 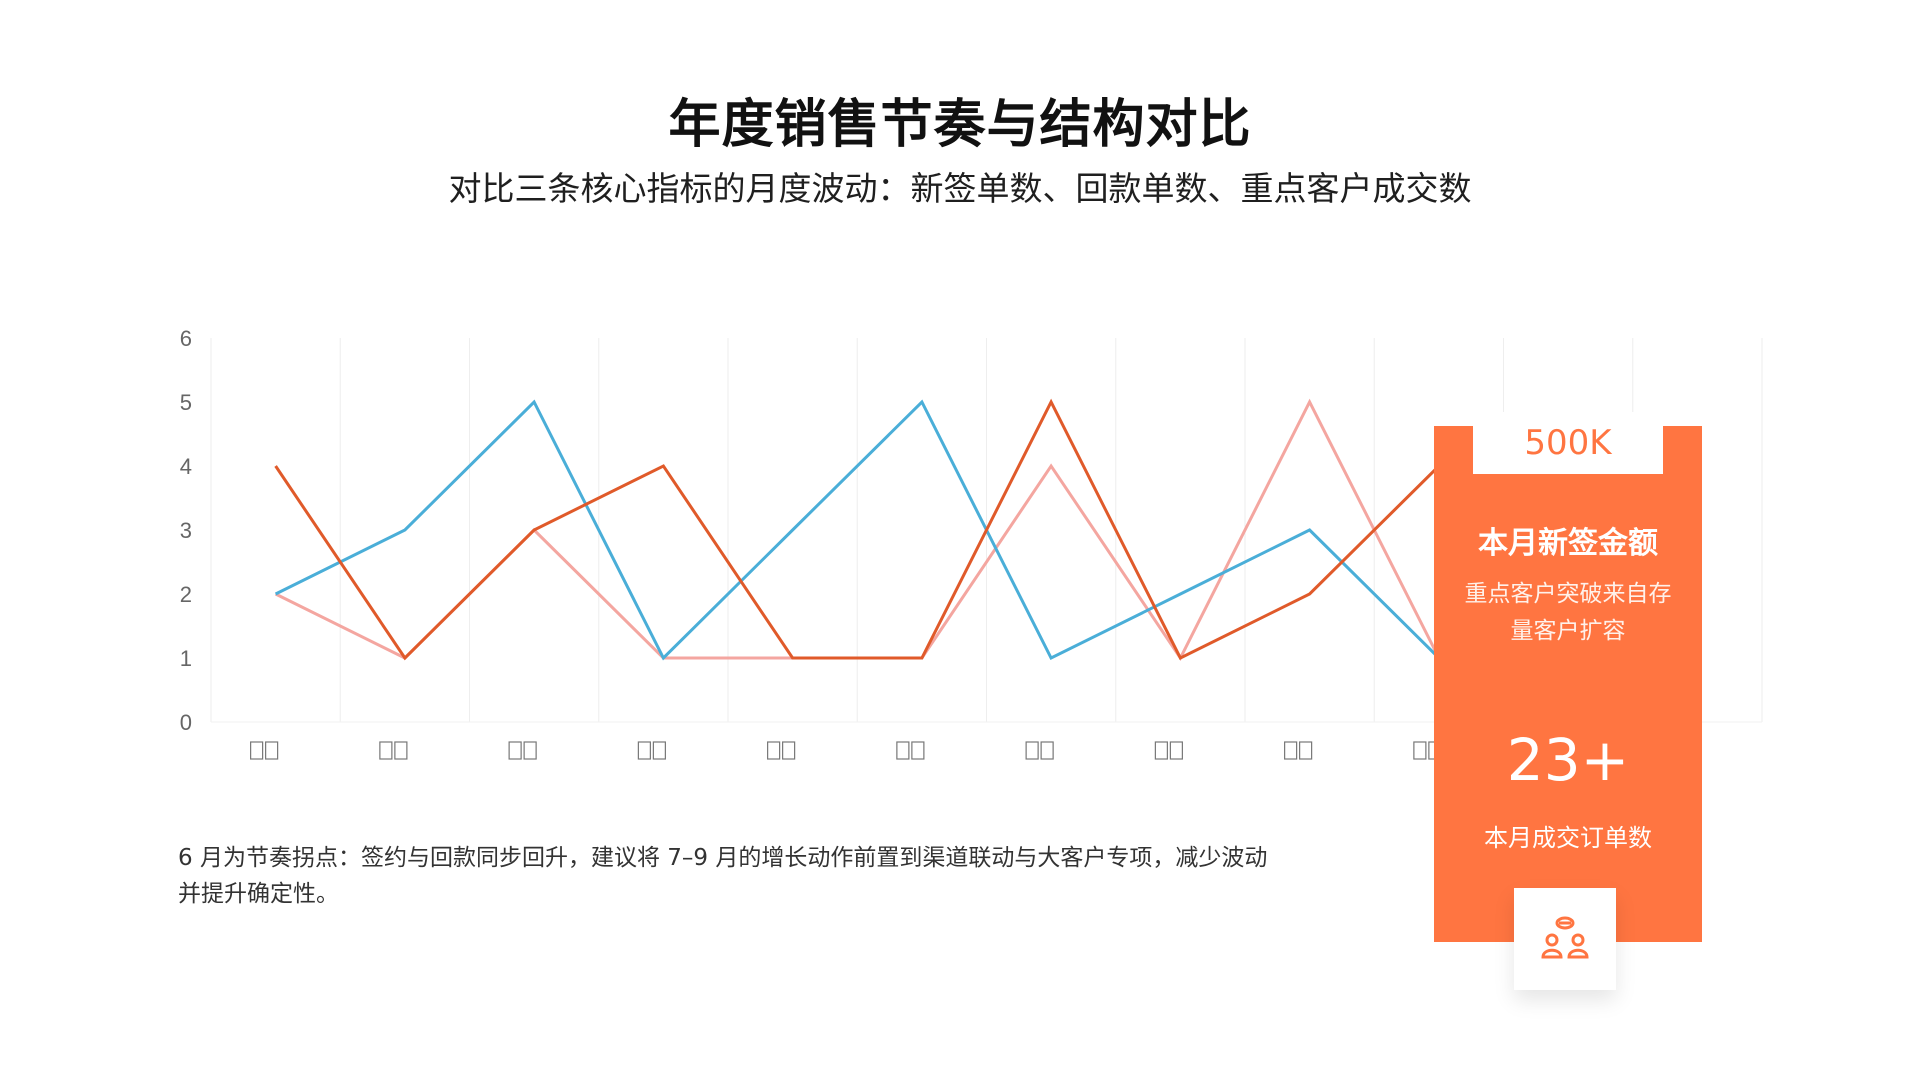 I want to click on card-order-label: 本月成交订单数, so click(x=1568, y=838).